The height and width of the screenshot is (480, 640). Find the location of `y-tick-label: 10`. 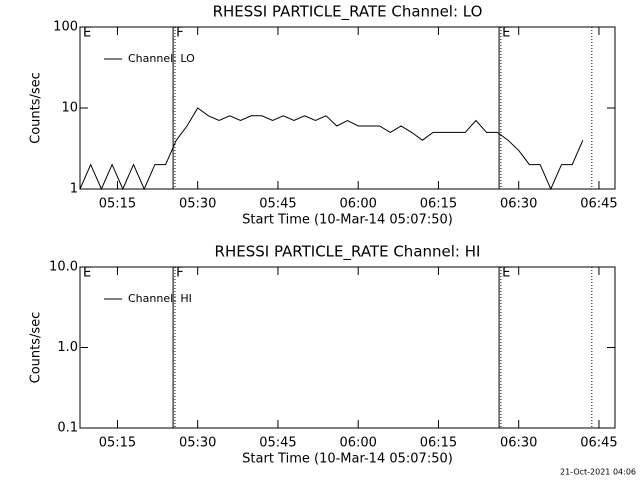

y-tick-label: 10 is located at coordinates (69, 108).